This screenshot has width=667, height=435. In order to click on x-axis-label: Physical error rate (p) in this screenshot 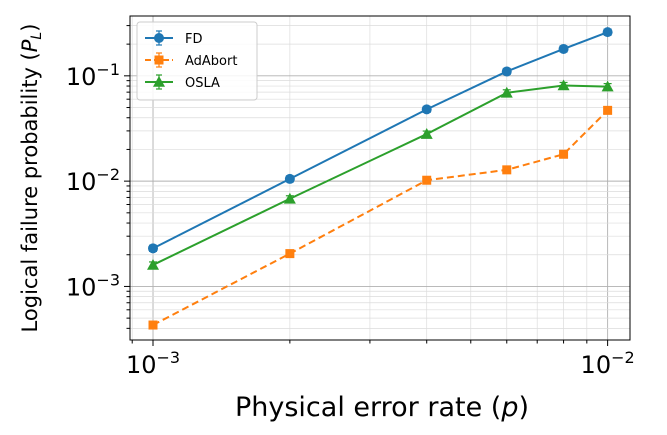, I will do `click(382, 407)`.